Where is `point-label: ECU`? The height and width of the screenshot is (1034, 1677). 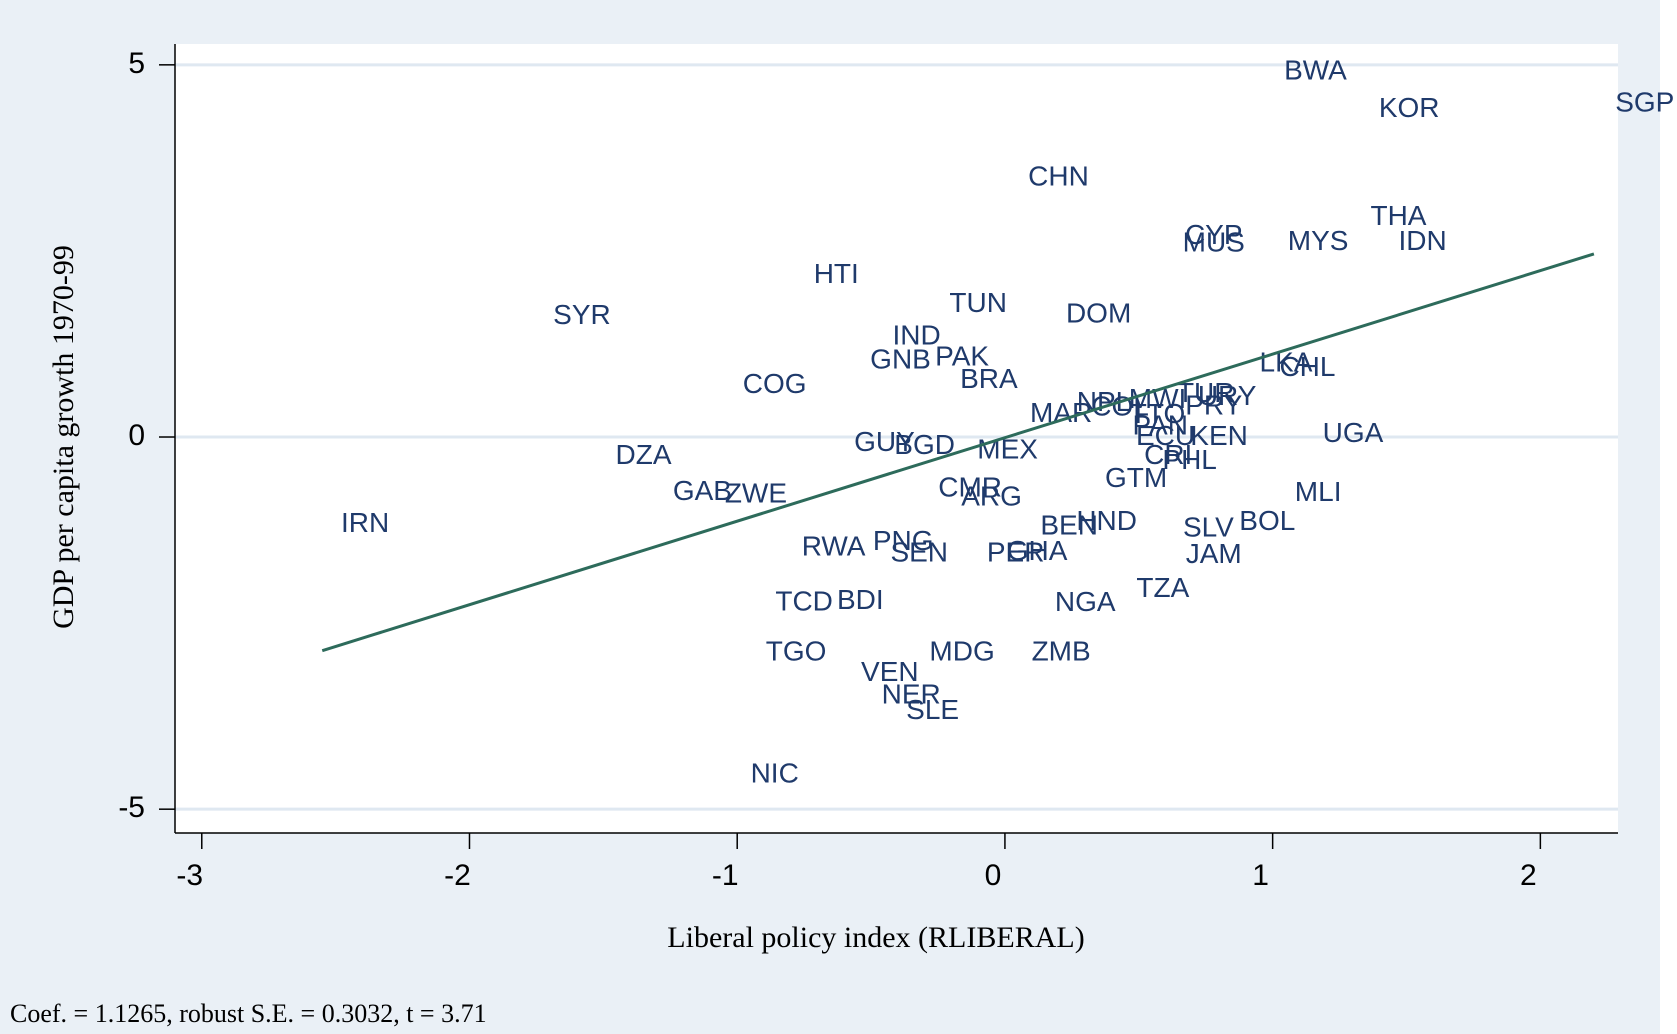
point-label: ECU is located at coordinates (1165, 435).